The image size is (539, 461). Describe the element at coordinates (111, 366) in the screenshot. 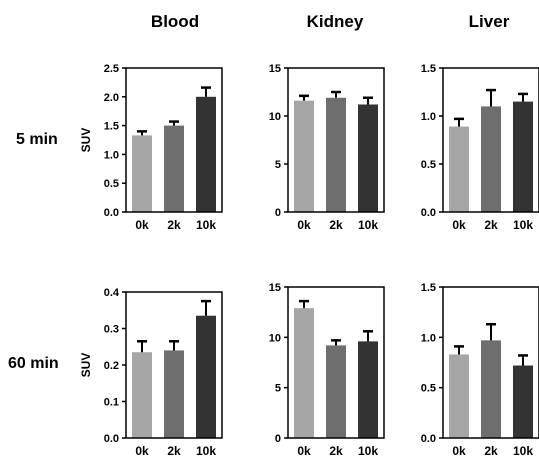

I see `y-tick-label: 0.2` at that location.